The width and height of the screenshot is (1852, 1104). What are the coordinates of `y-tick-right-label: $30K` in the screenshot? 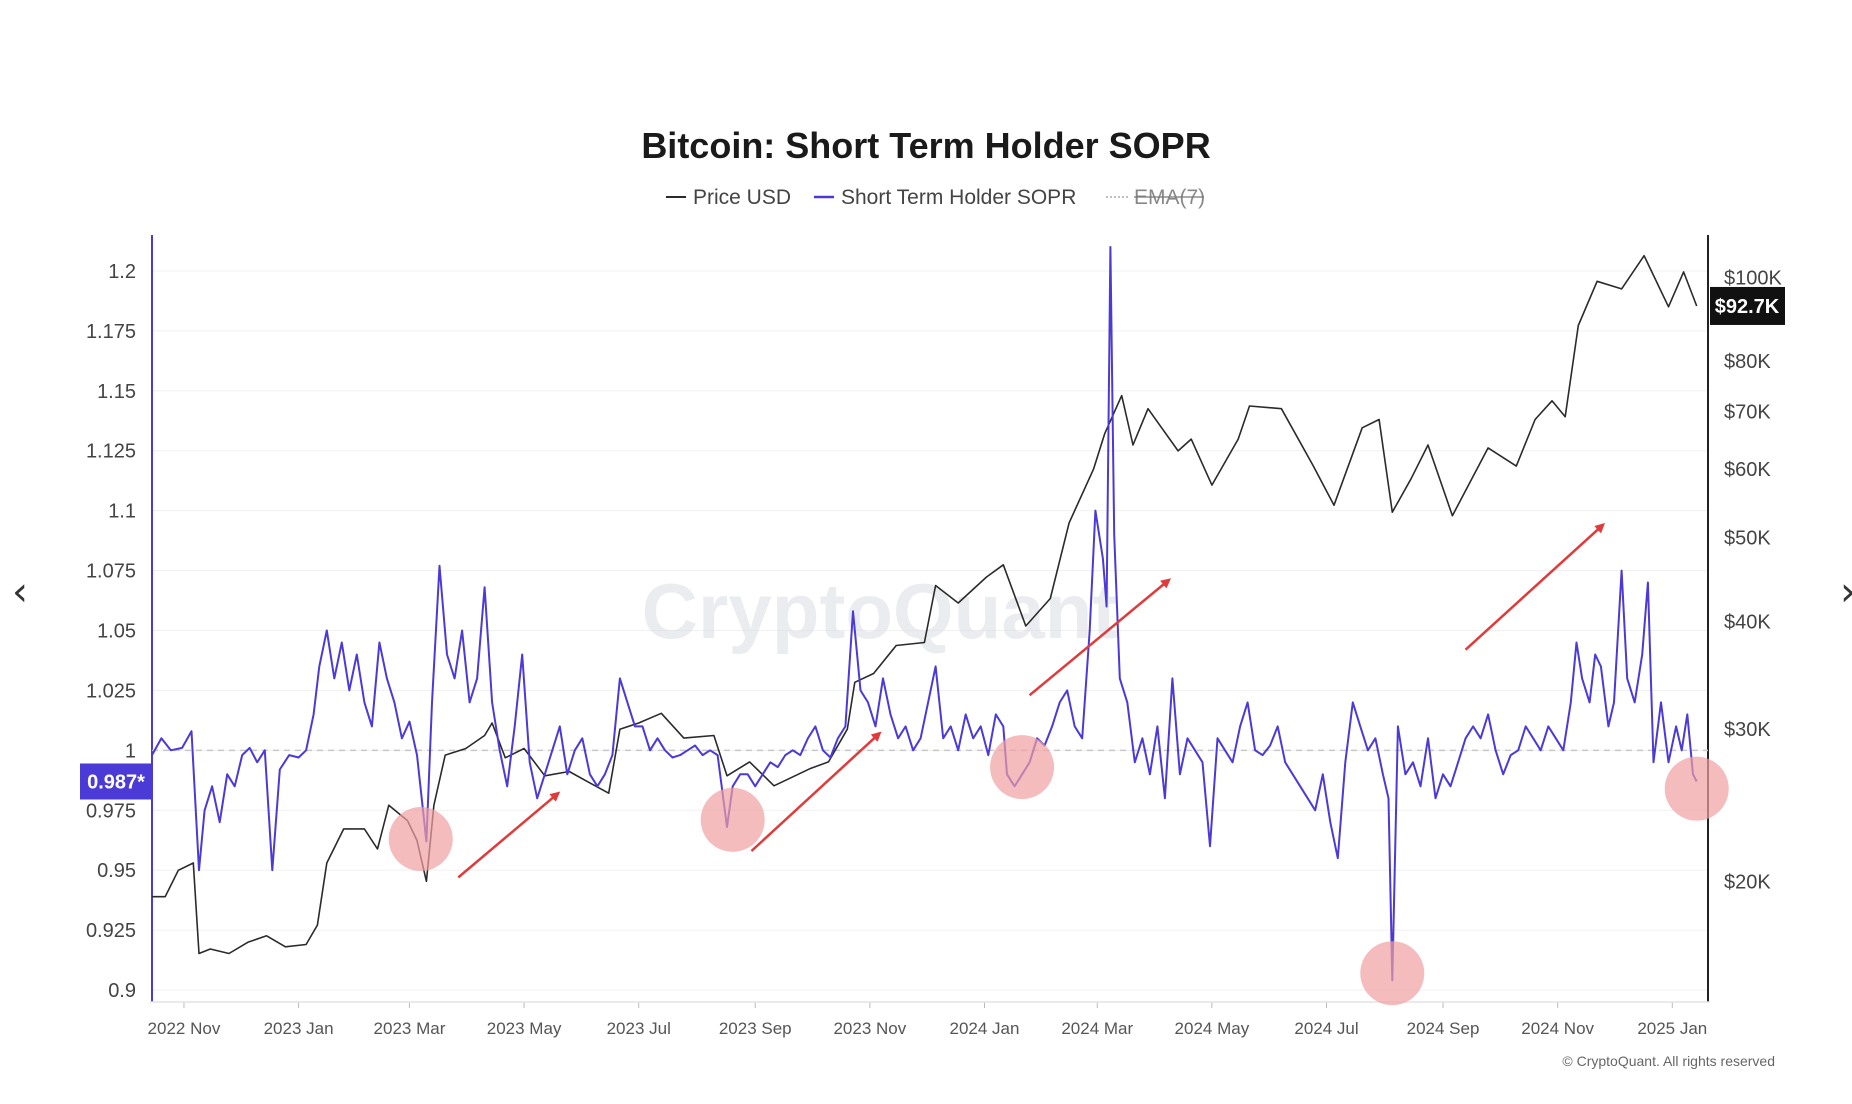 It's located at (1747, 730).